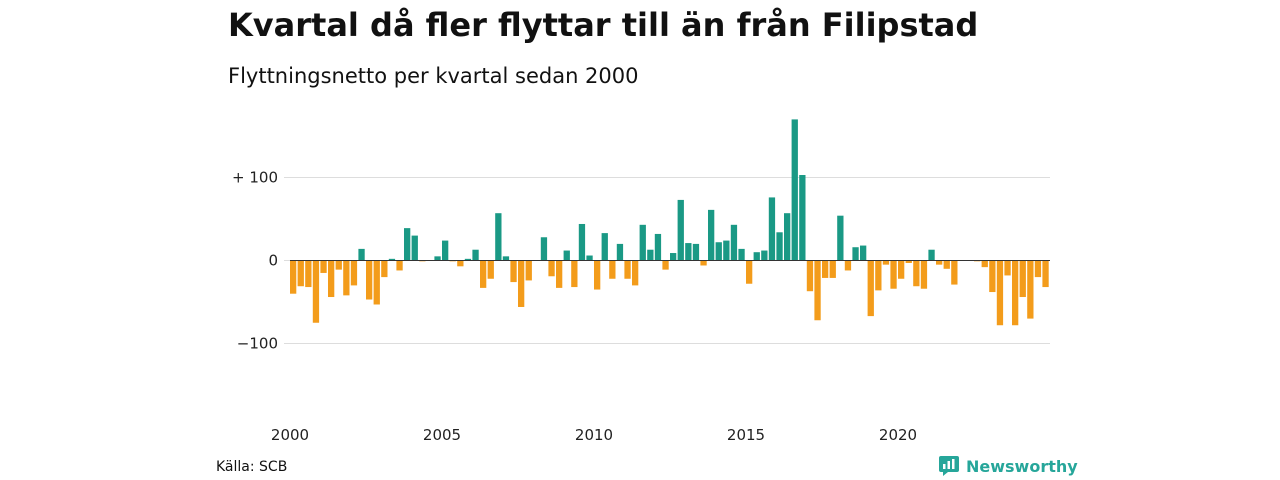  Describe the element at coordinates (1022, 466) in the screenshot. I see `brand-name: Newsworthy` at that location.